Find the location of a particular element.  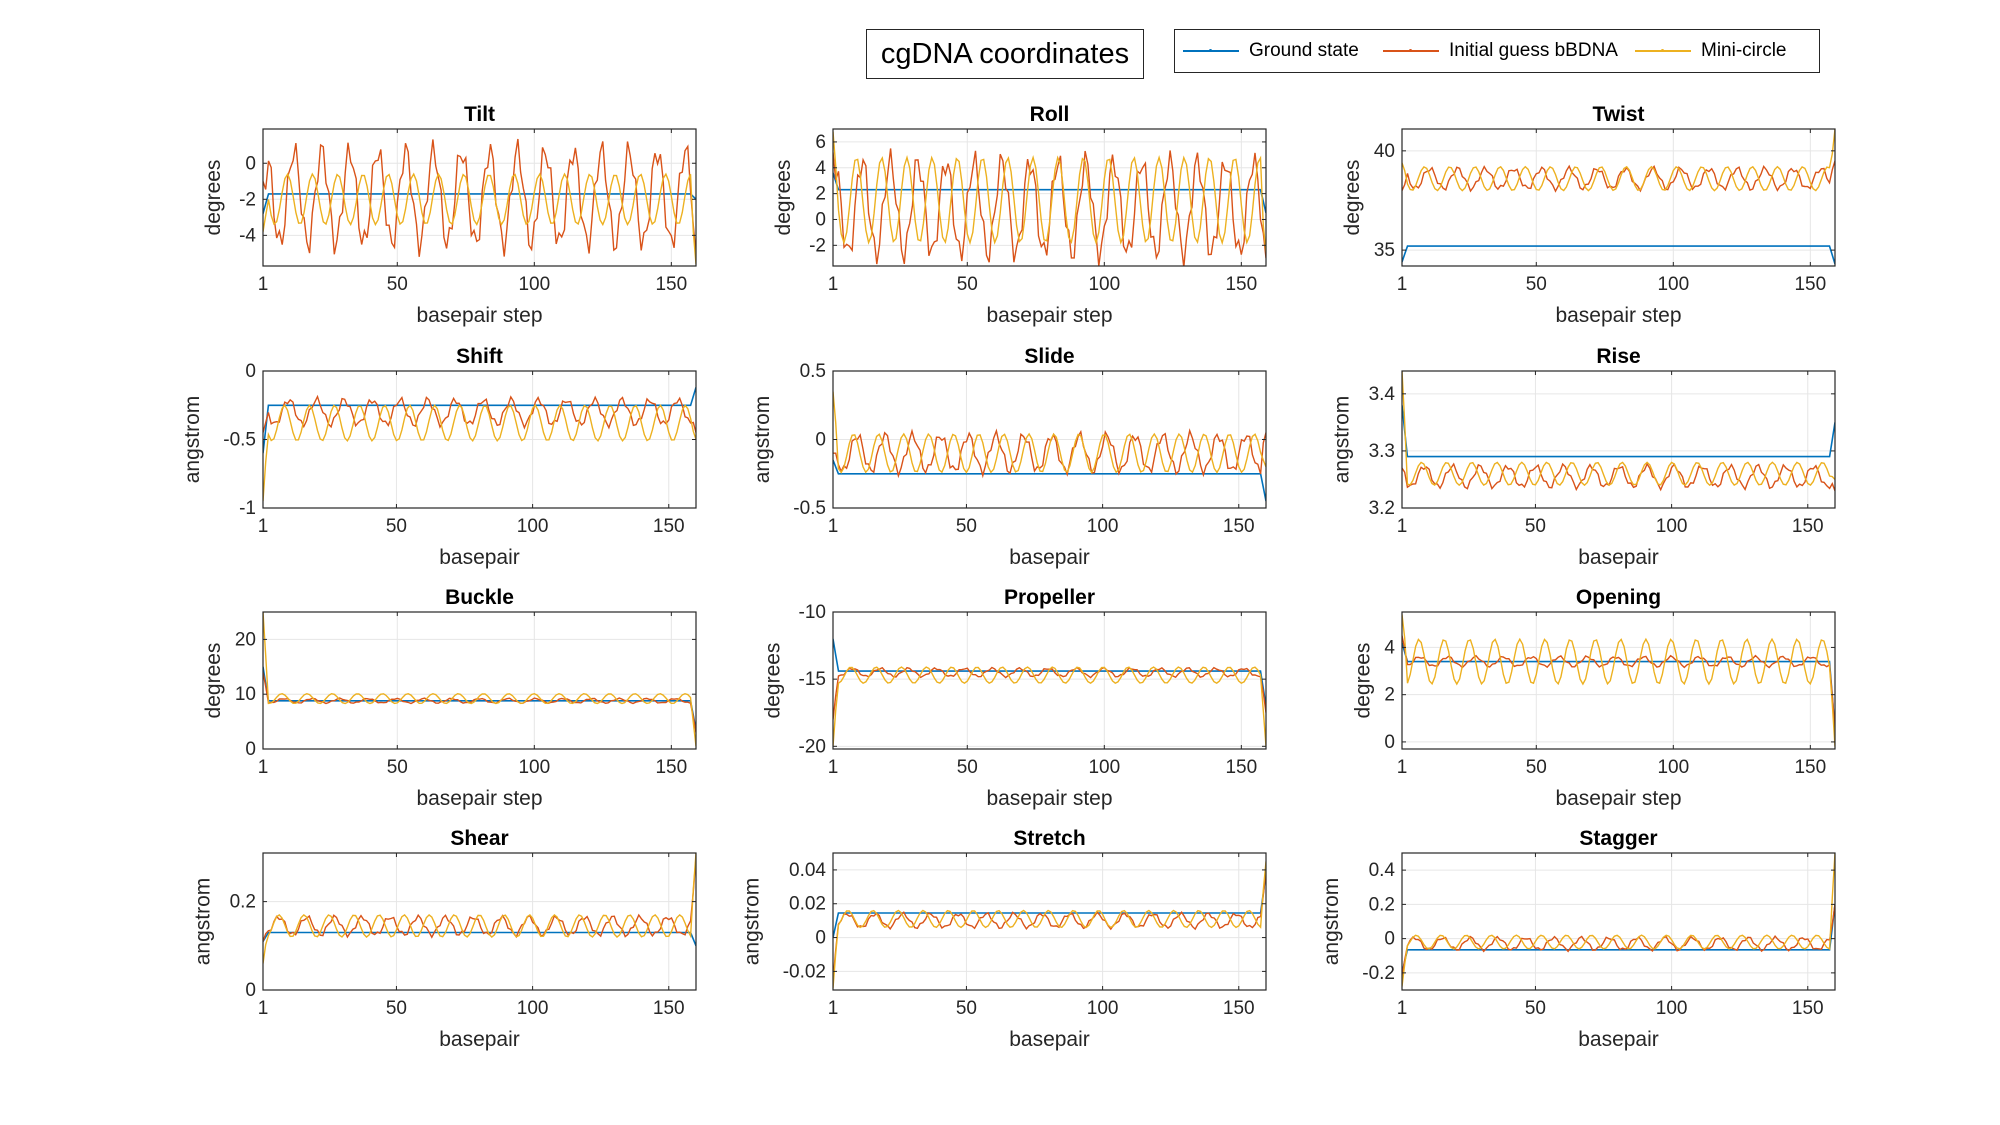

y-tick-label: -2 is located at coordinates (817, 245).